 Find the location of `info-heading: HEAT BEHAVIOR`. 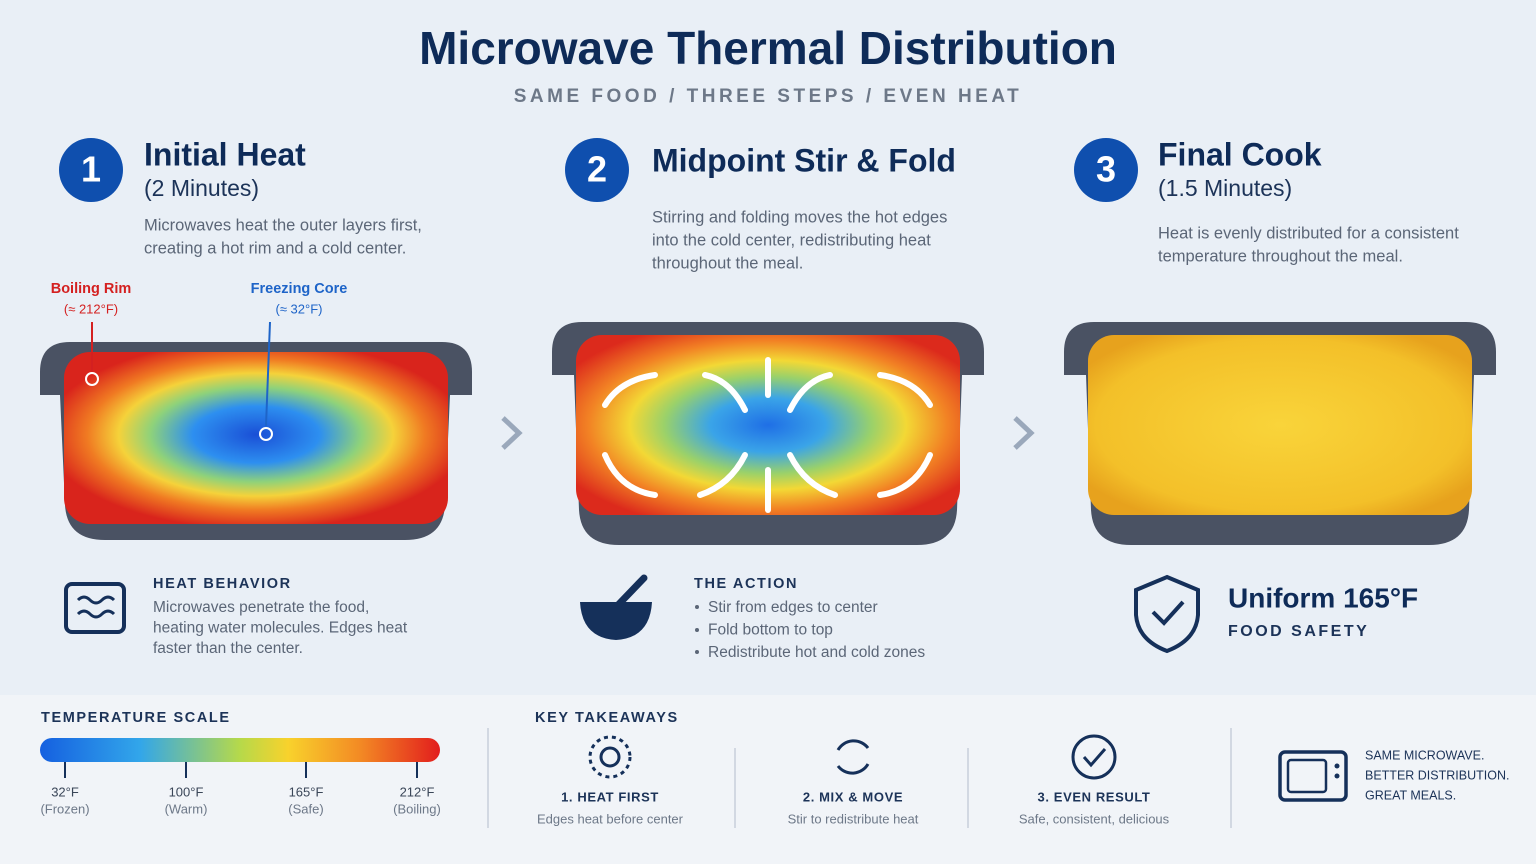

info-heading: HEAT BEHAVIOR is located at coordinates (222, 584).